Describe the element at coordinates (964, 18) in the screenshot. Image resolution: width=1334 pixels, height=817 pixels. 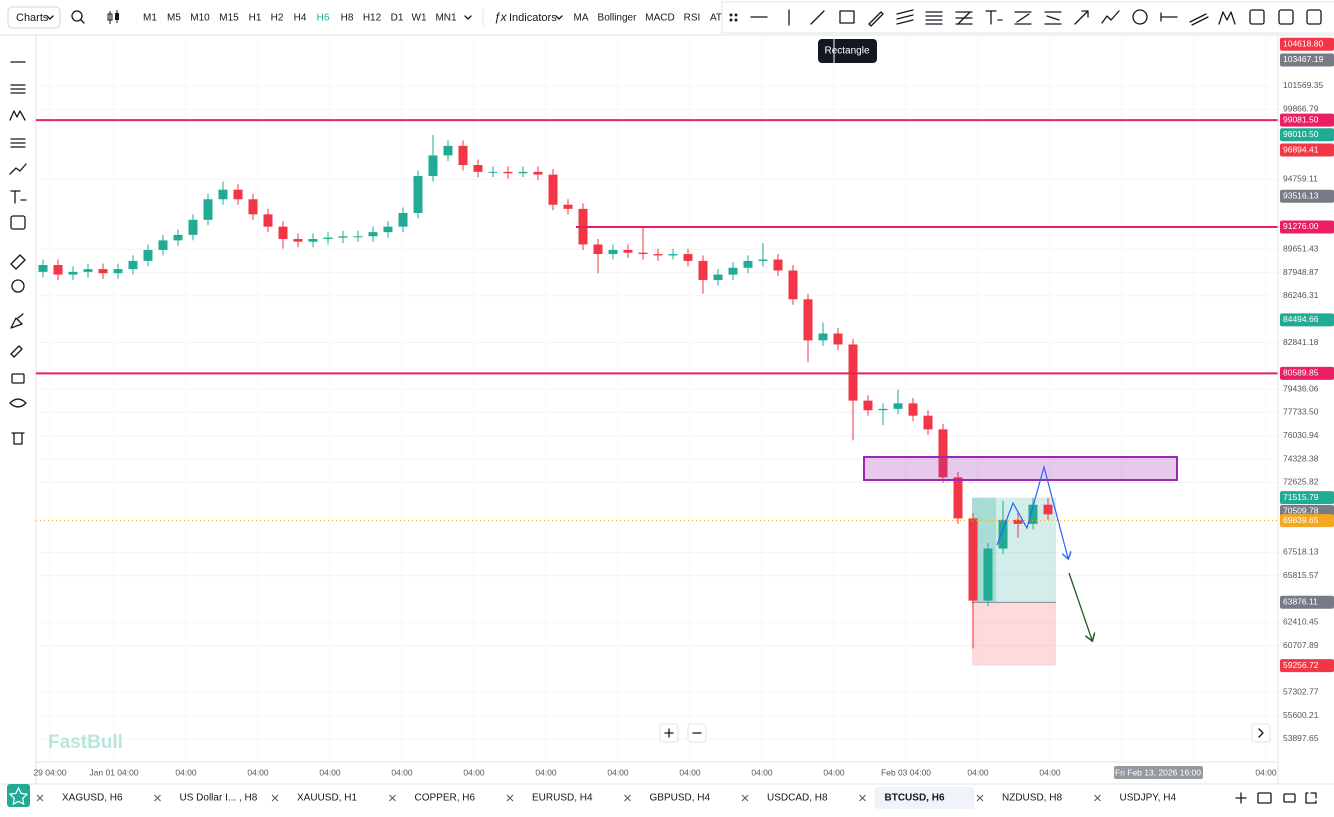
I see `fib-fan-tool` at that location.